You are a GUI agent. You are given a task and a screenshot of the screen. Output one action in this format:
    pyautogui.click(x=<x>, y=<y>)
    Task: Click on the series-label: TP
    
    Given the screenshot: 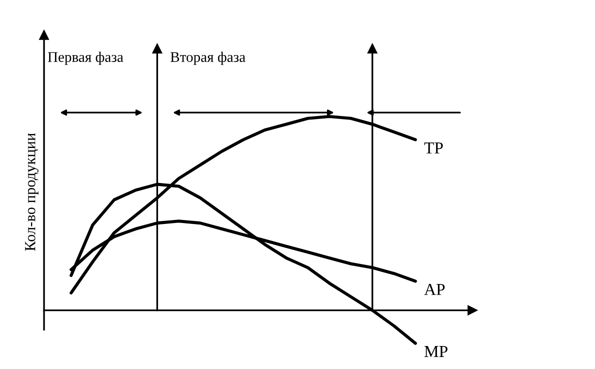 What is the action you would take?
    pyautogui.click(x=433, y=148)
    